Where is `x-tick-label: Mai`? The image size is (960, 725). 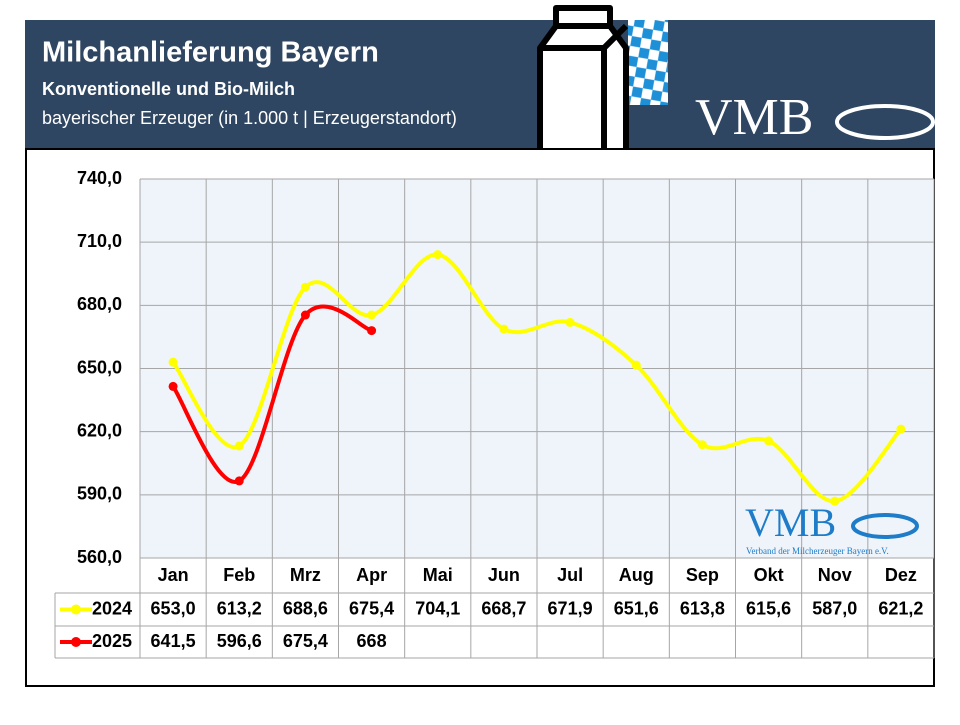 x-tick-label: Mai is located at coordinates (438, 575).